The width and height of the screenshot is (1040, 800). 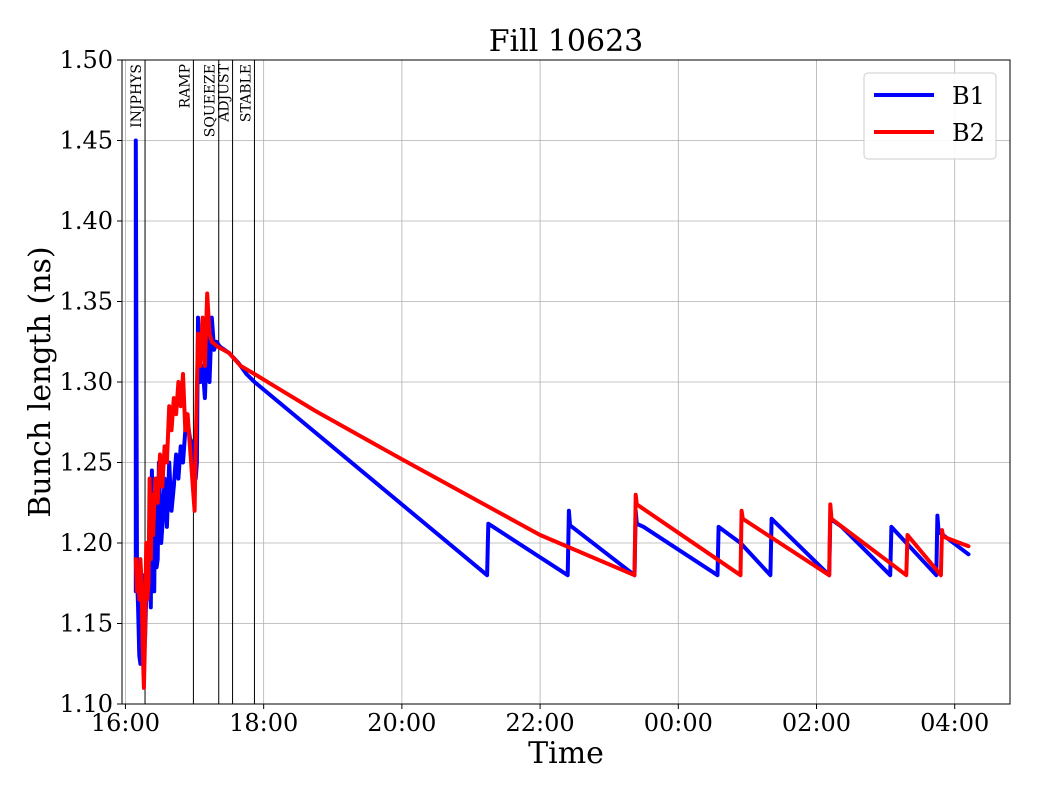 I want to click on x-tick-label: 16:00, so click(x=125, y=723).